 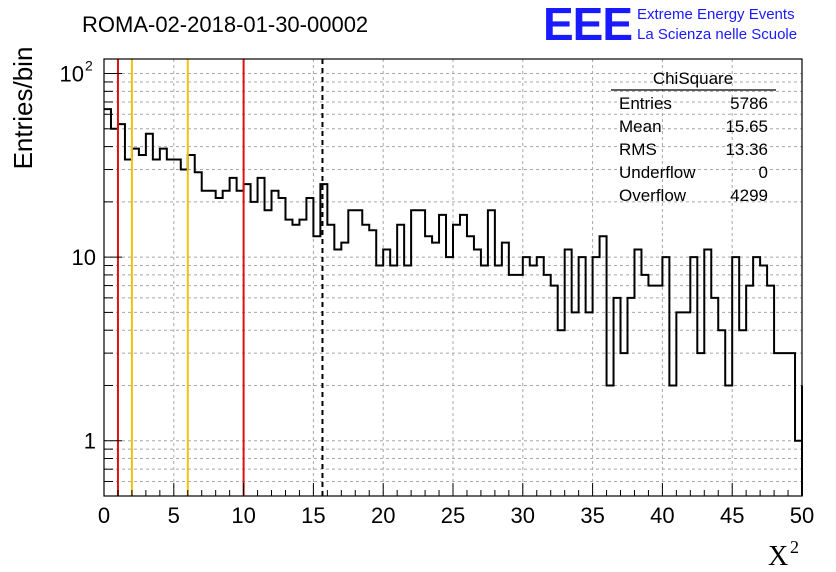 I want to click on x-tick-label: 40, so click(x=662, y=515).